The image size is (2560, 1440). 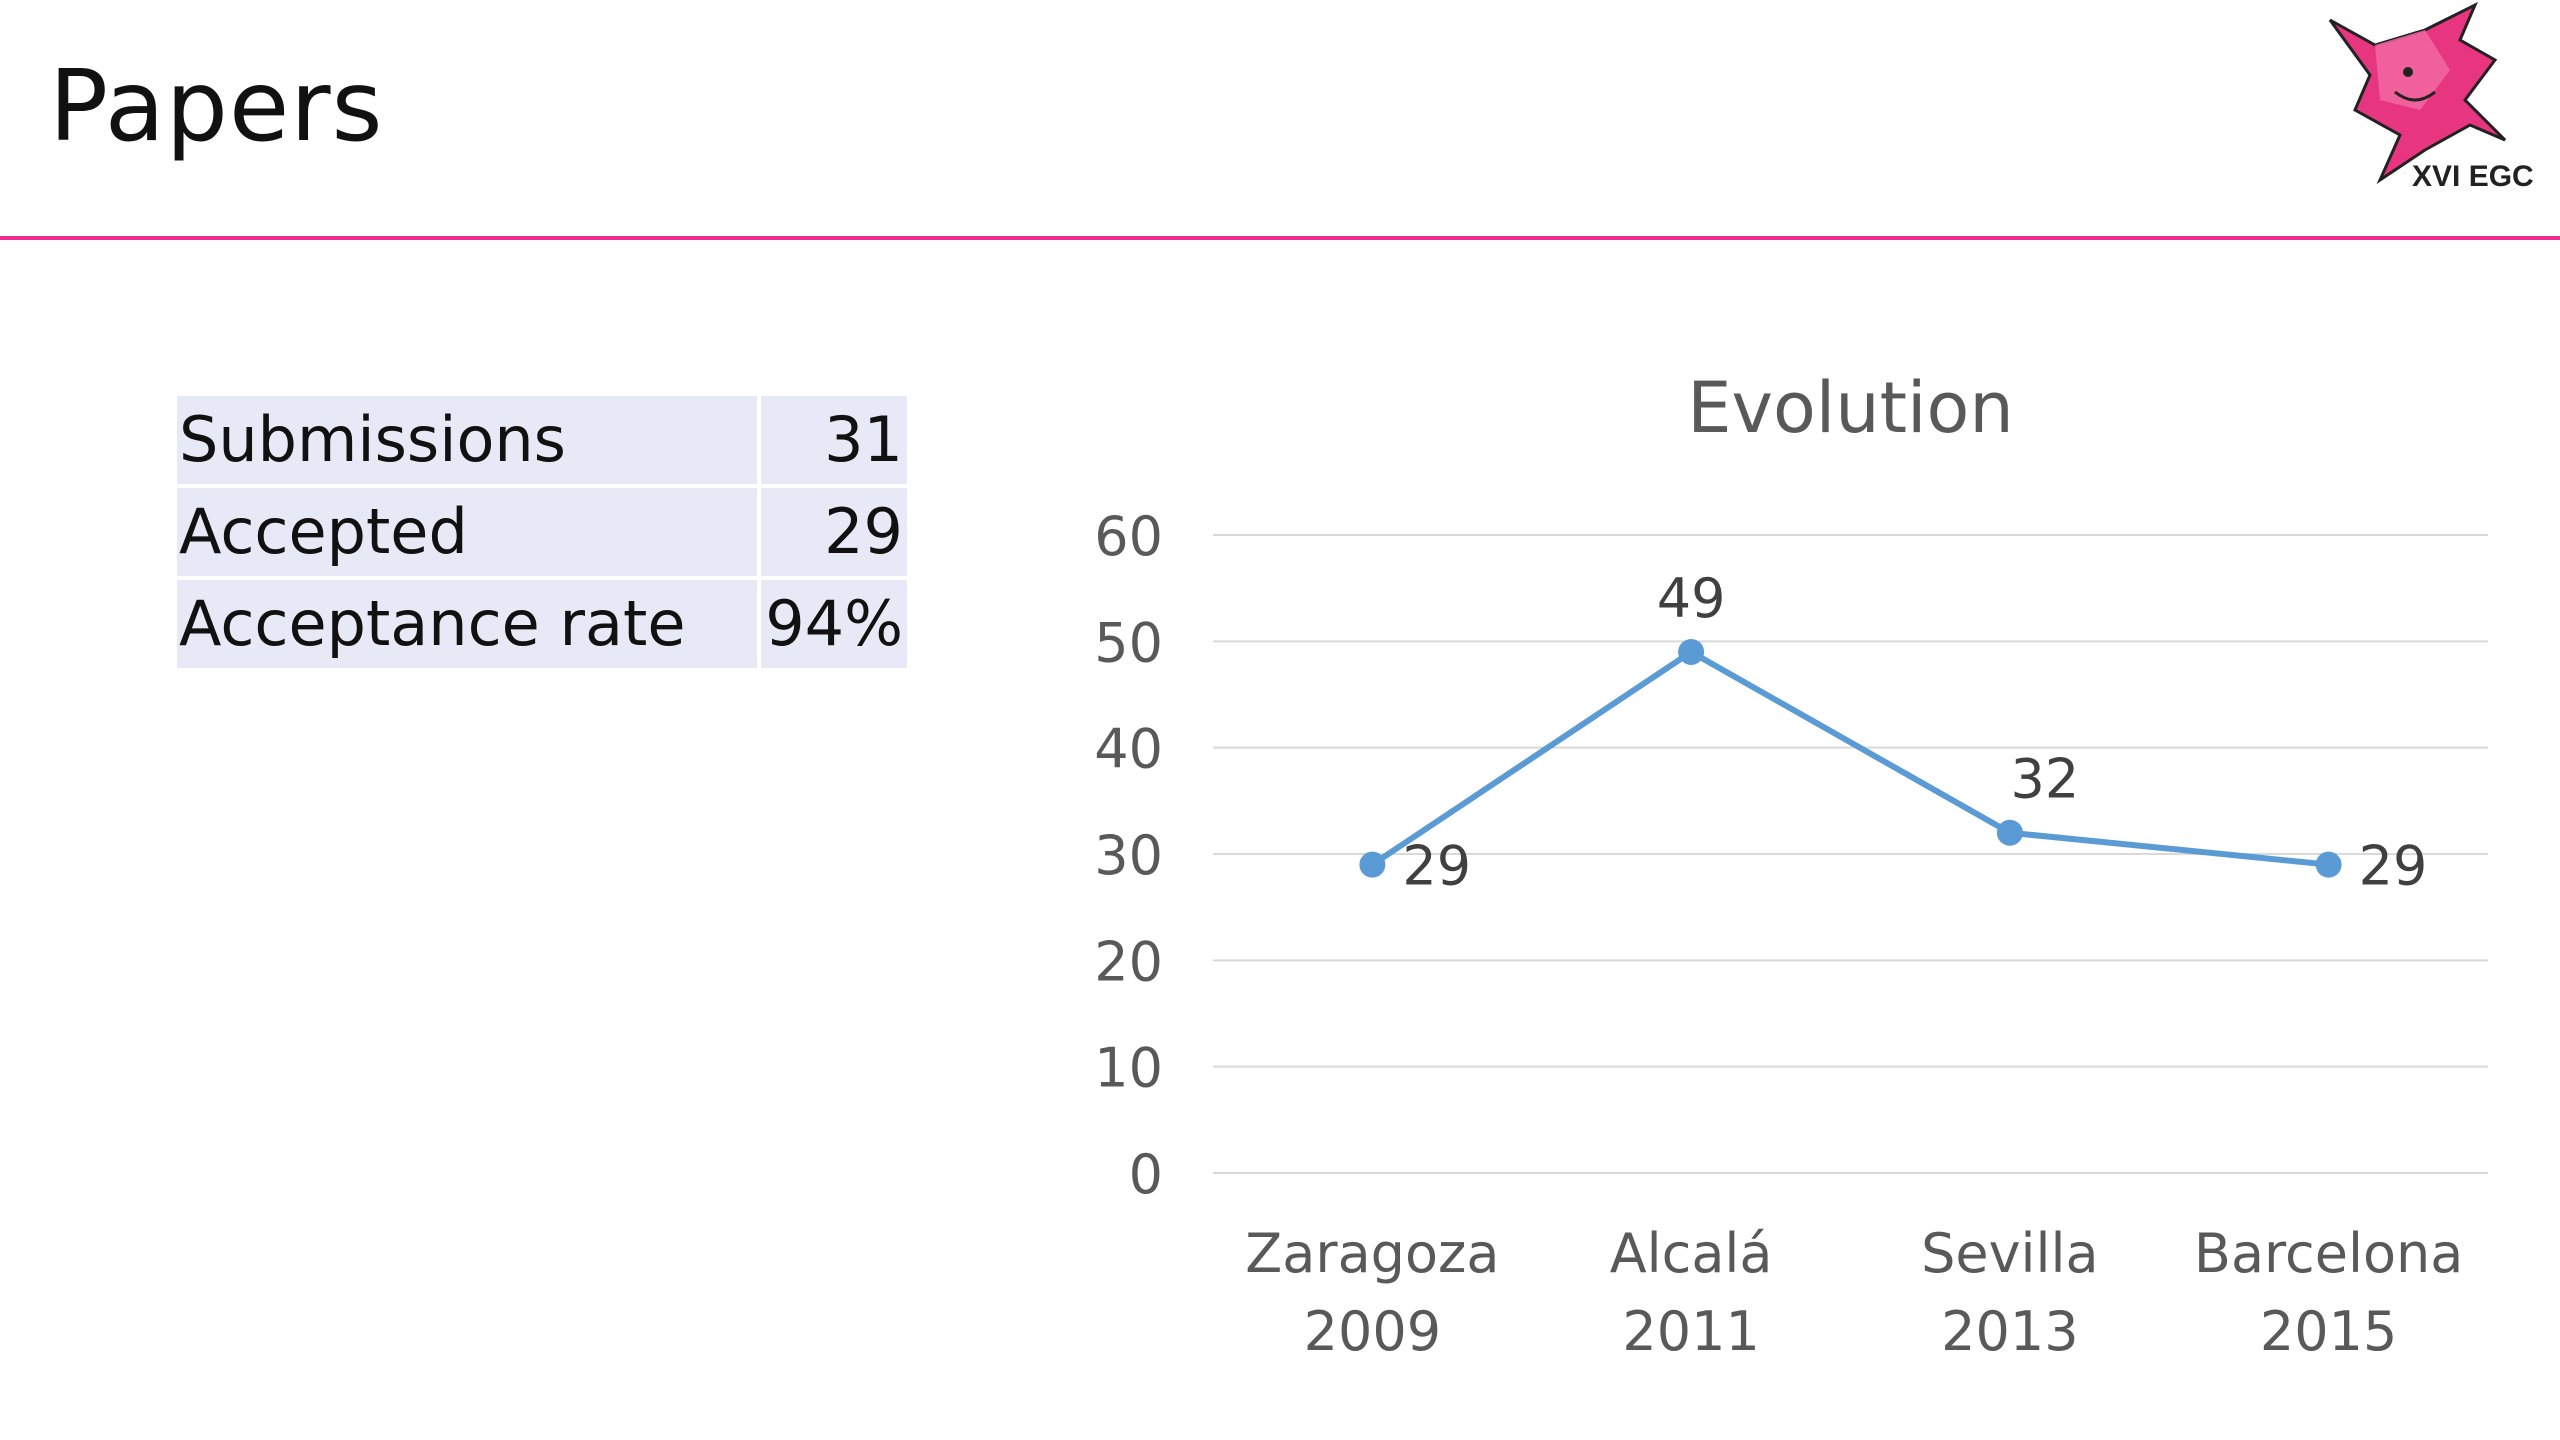 What do you see at coordinates (1128, 749) in the screenshot?
I see `y-tick-label: 40` at bounding box center [1128, 749].